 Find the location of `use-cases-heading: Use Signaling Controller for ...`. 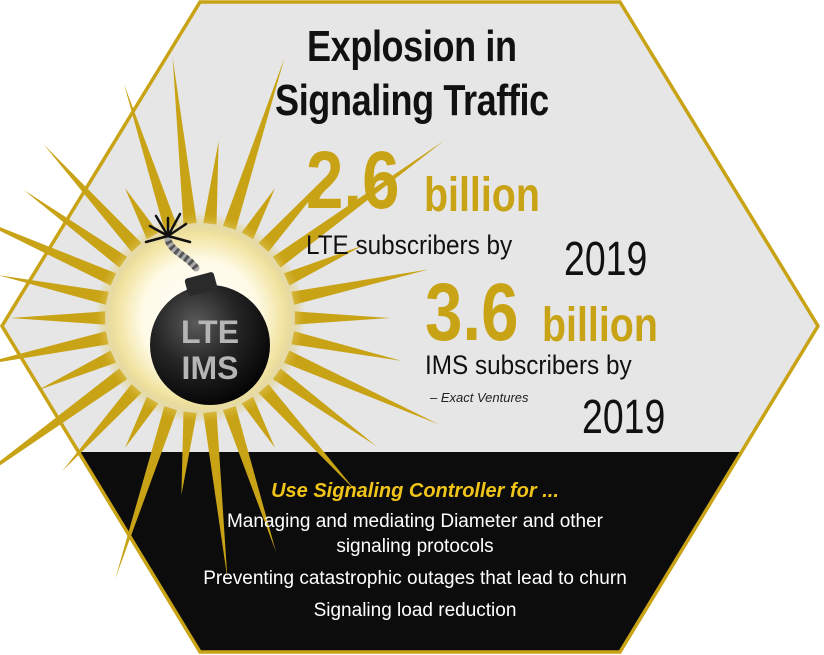

use-cases-heading: Use Signaling Controller for ... is located at coordinates (415, 491).